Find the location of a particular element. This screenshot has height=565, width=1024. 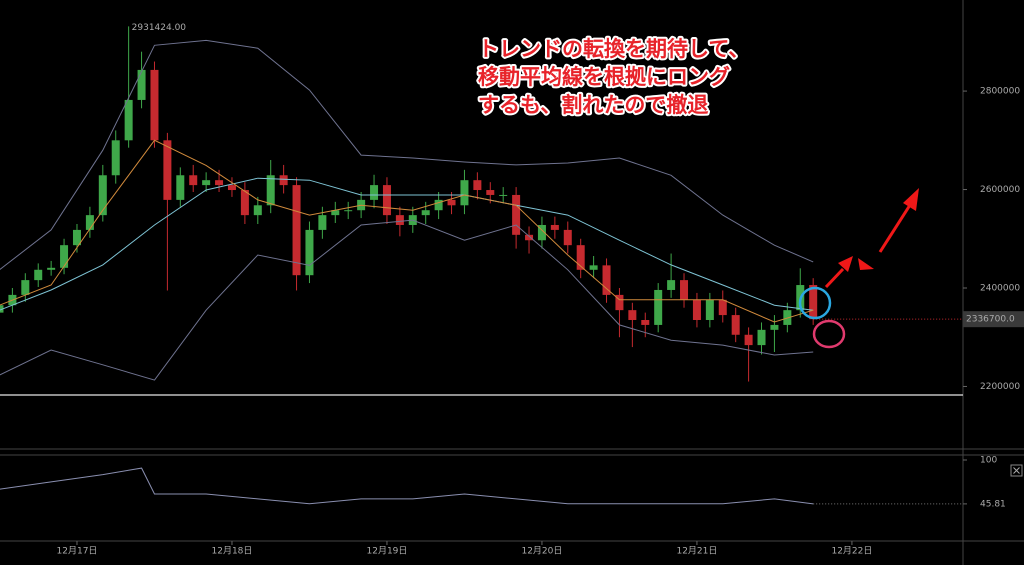

x-tick-label: 12月18日 is located at coordinates (232, 551).